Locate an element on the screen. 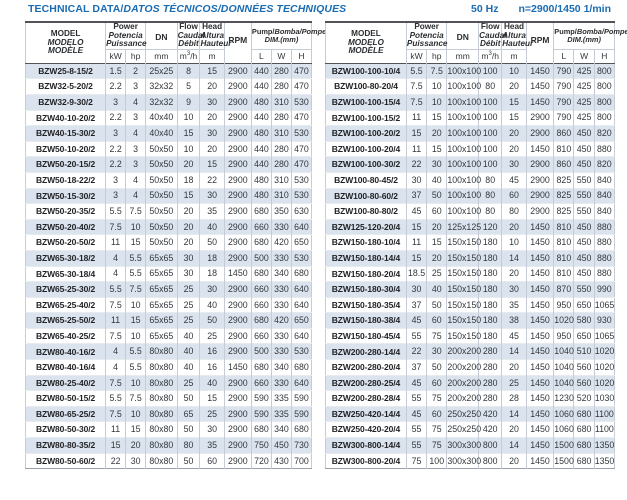 Image resolution: width=627 pixels, height=500 pixels. cell-model: BZW80-50-30/2 is located at coordinates (66, 429).